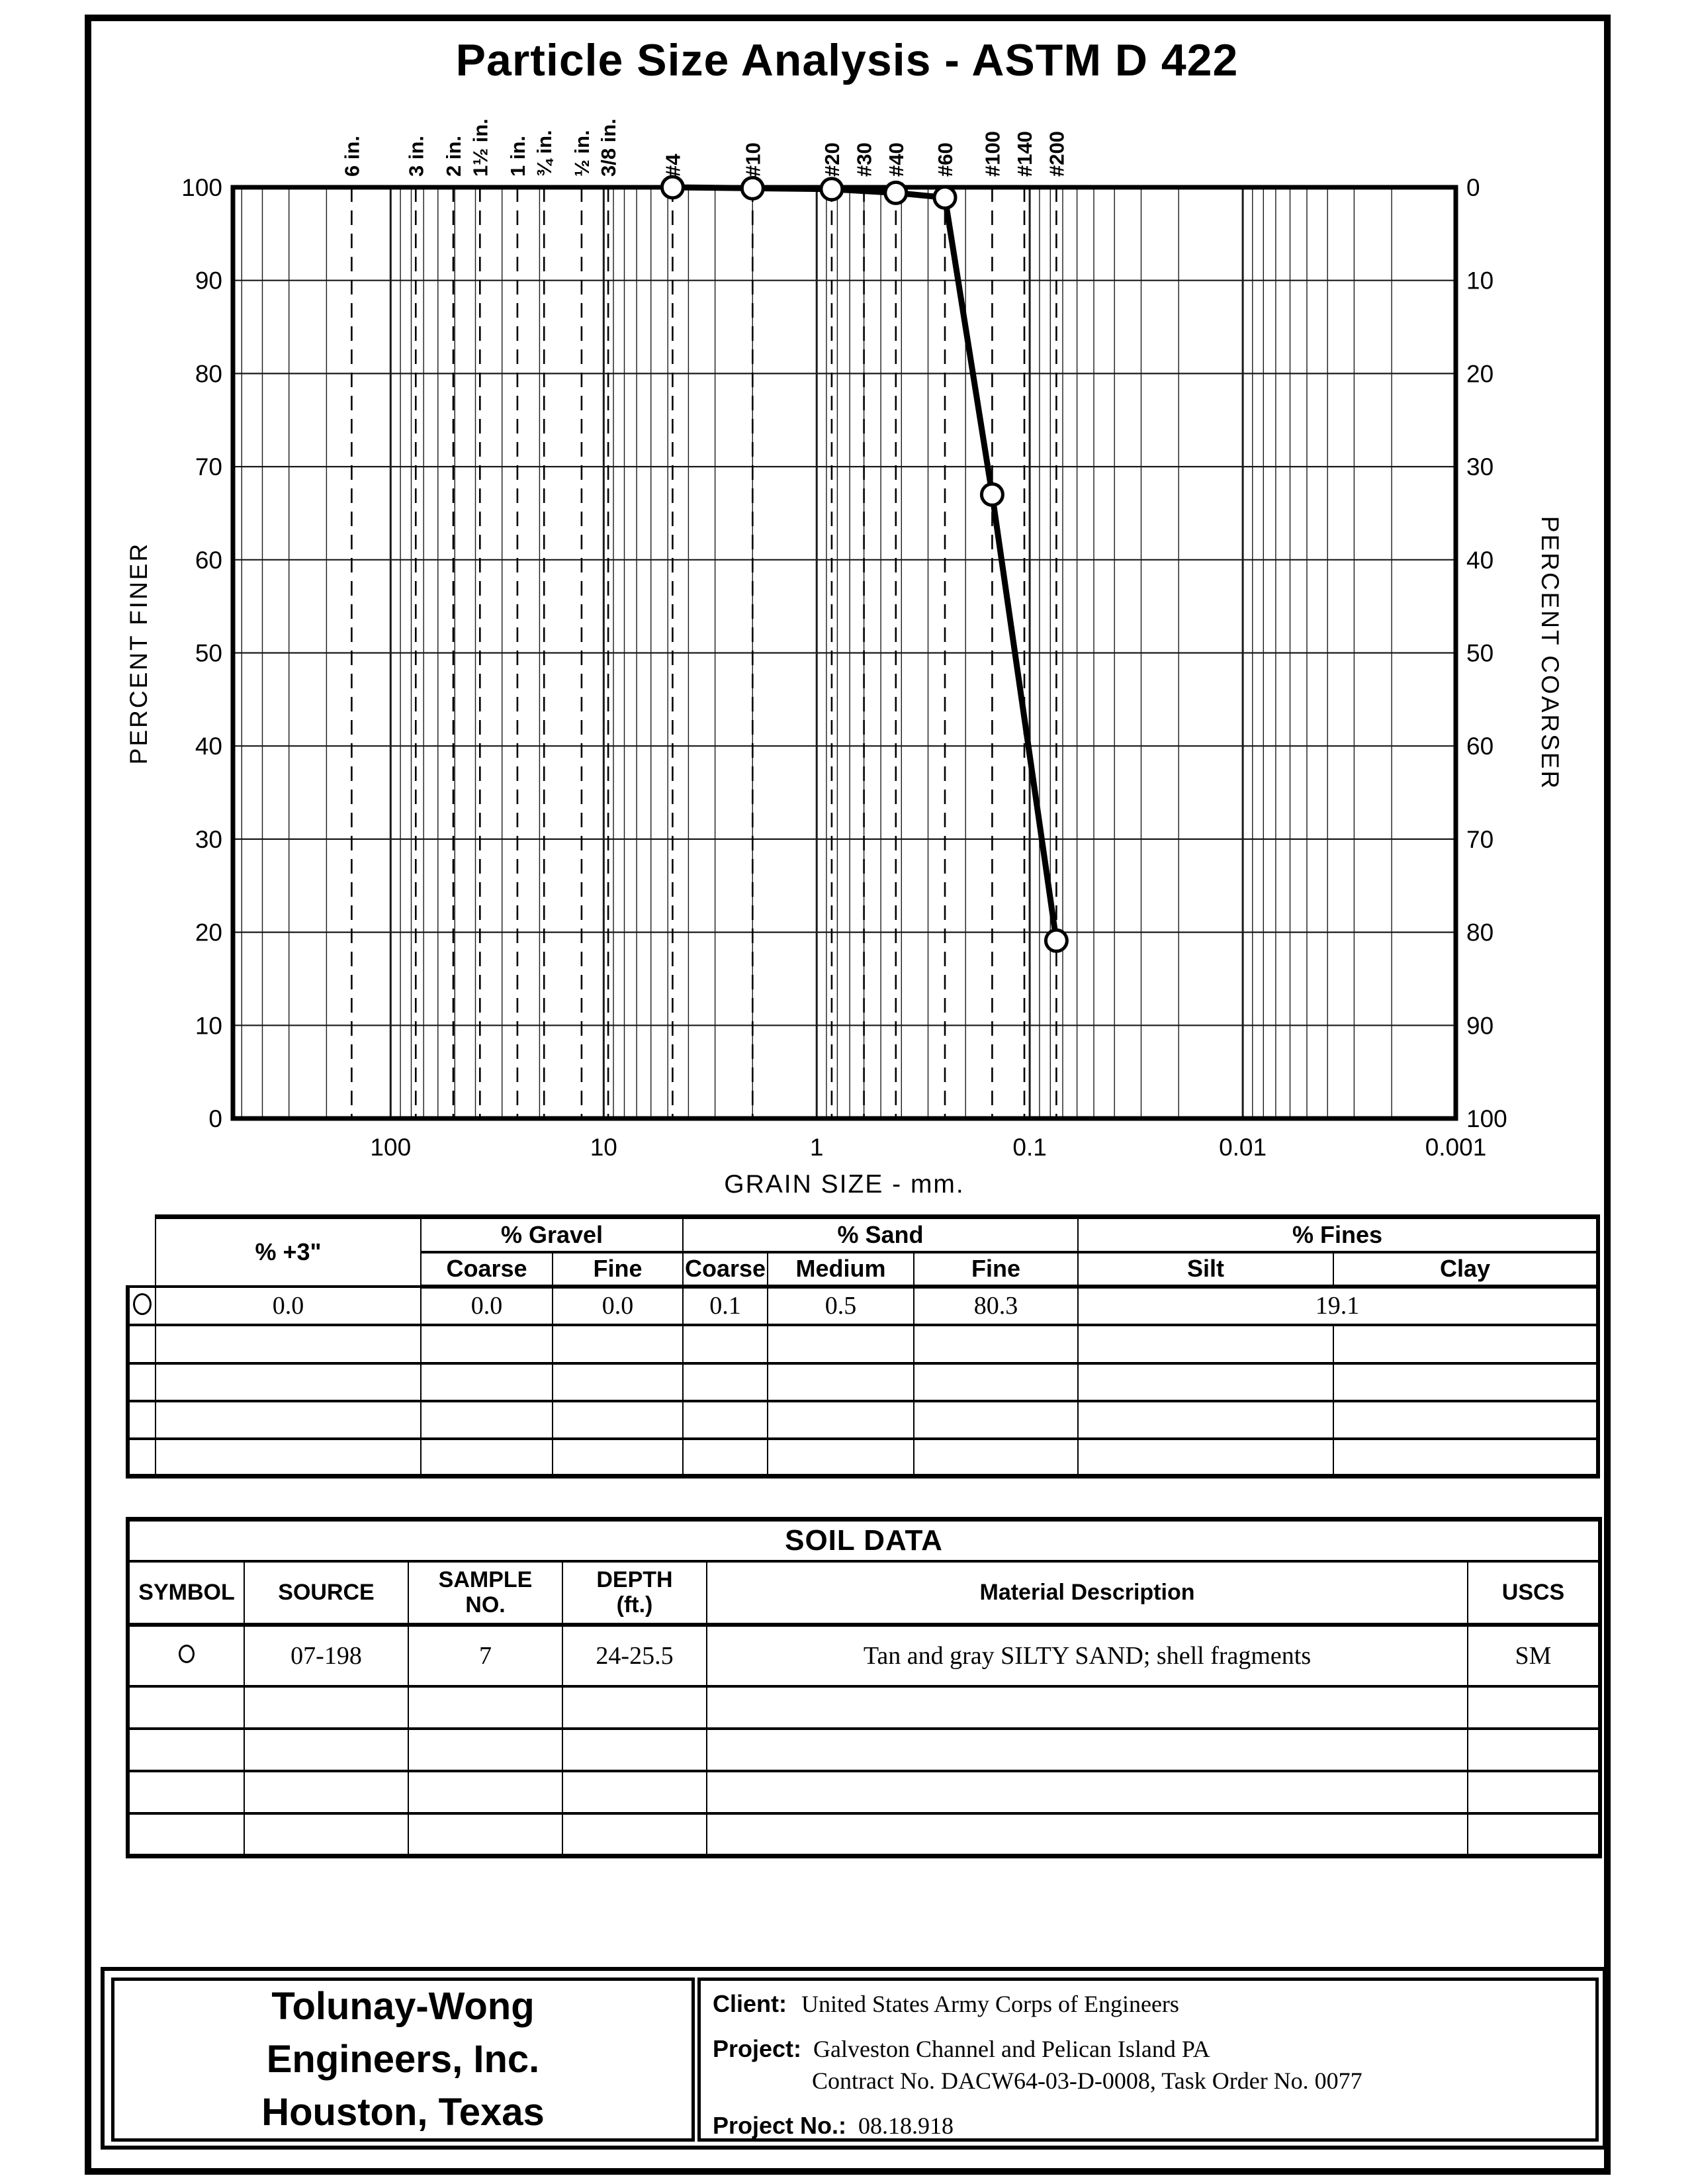 The image size is (1694, 2184). Describe the element at coordinates (552, 1233) in the screenshot. I see `gravel-group-header: % Gravel` at that location.